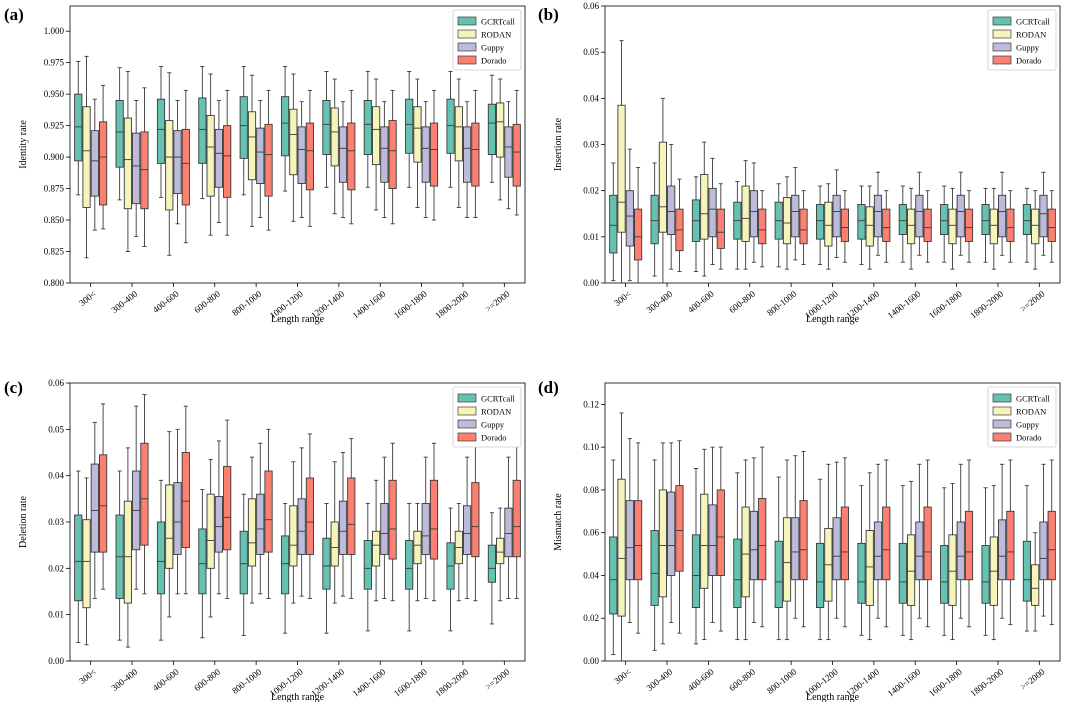 Image resolution: width=1065 pixels, height=707 pixels. What do you see at coordinates (558, 144) in the screenshot?
I see `y-axis-label: Insertion rate` at bounding box center [558, 144].